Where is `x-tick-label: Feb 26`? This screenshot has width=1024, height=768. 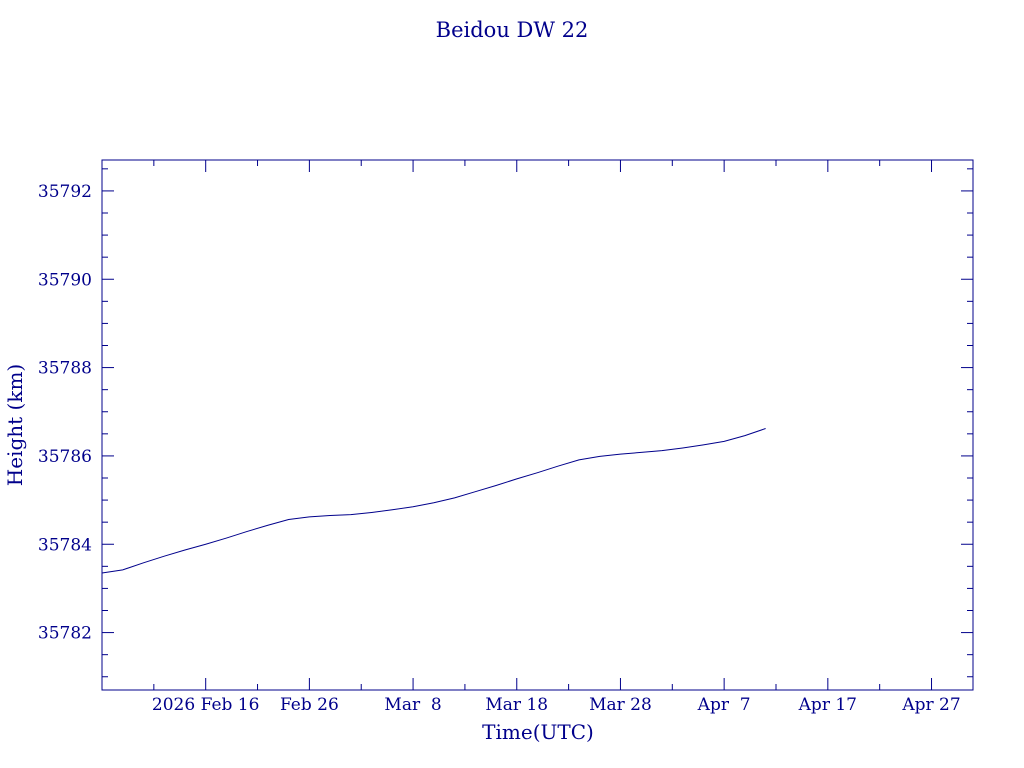
x-tick-label: Feb 26 is located at coordinates (309, 705).